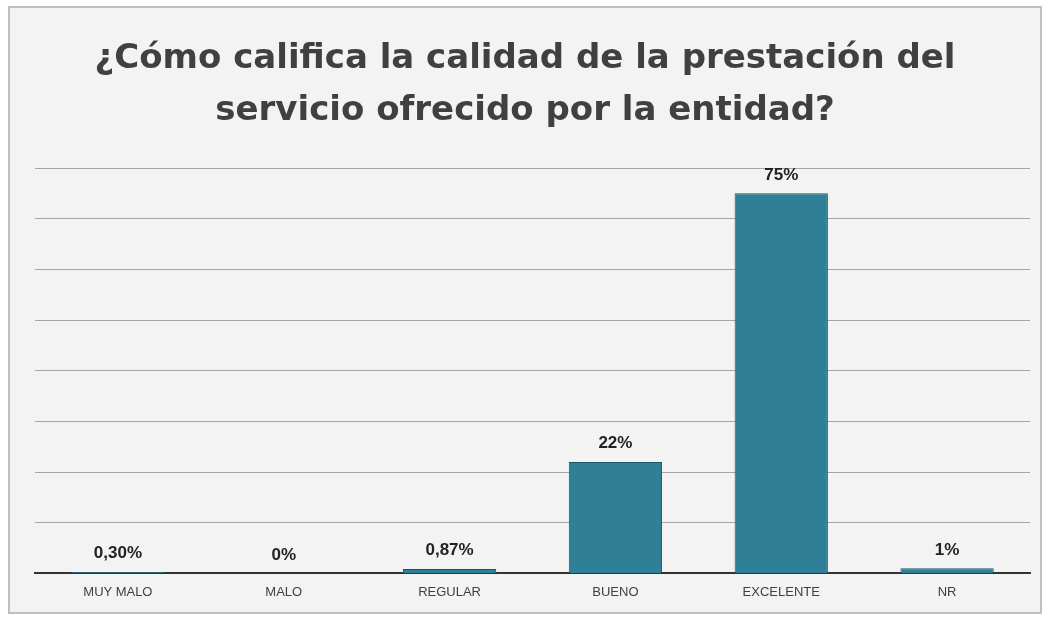 This screenshot has width=1047, height=619. What do you see at coordinates (947, 591) in the screenshot?
I see `x-tick-label: NR` at bounding box center [947, 591].